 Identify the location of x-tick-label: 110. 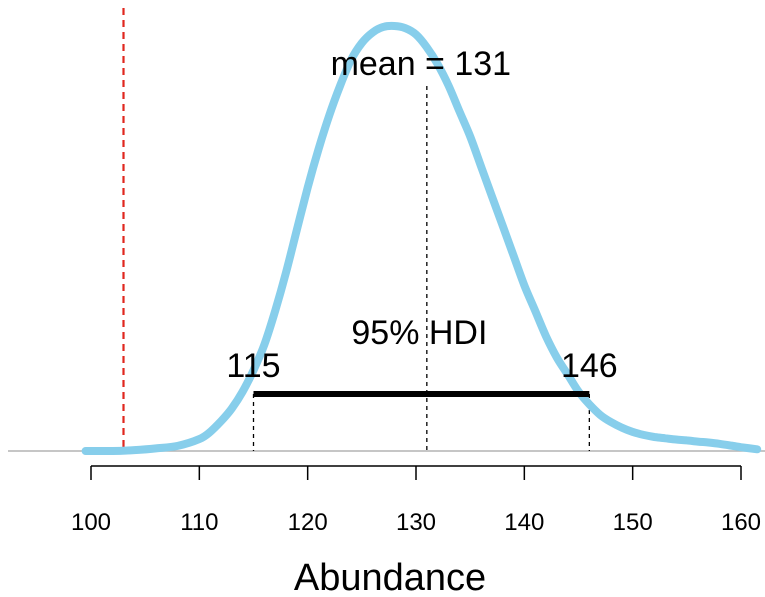
(199, 522).